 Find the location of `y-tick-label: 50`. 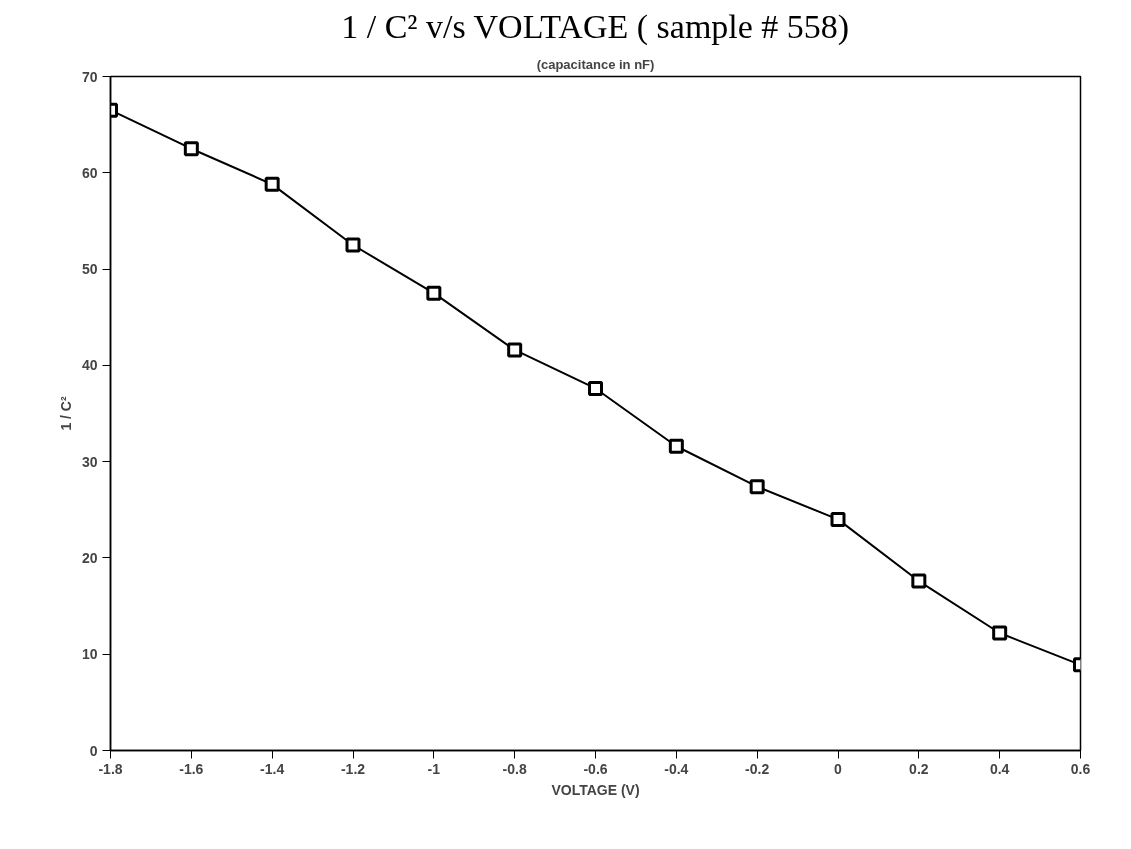

y-tick-label: 50 is located at coordinates (89, 269).